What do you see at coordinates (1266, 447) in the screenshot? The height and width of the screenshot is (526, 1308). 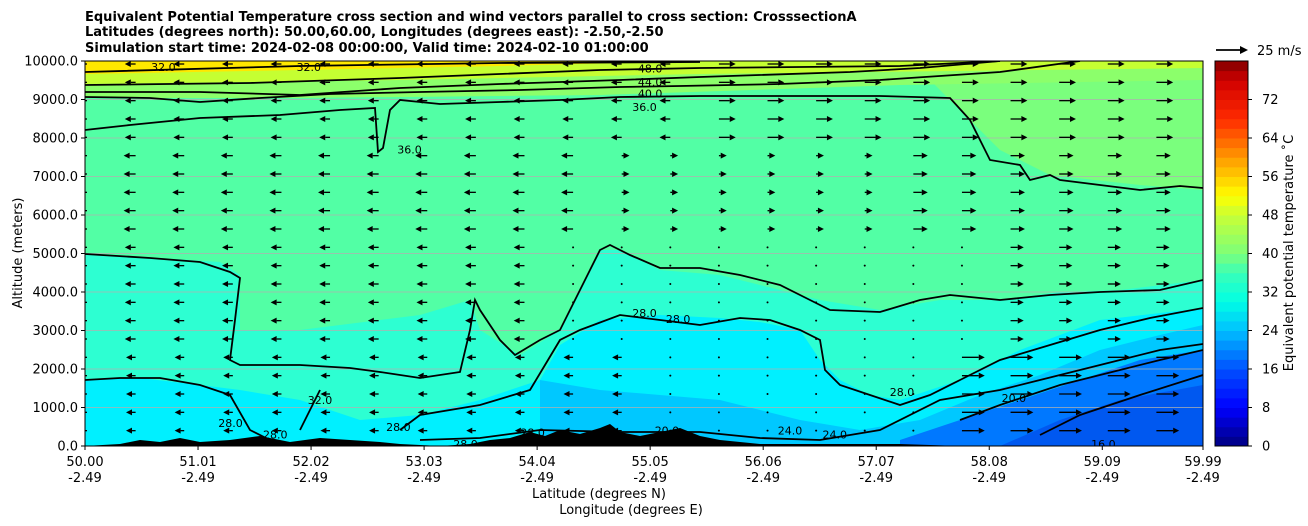 I see `colorbar-tick-label: 0` at bounding box center [1266, 447].